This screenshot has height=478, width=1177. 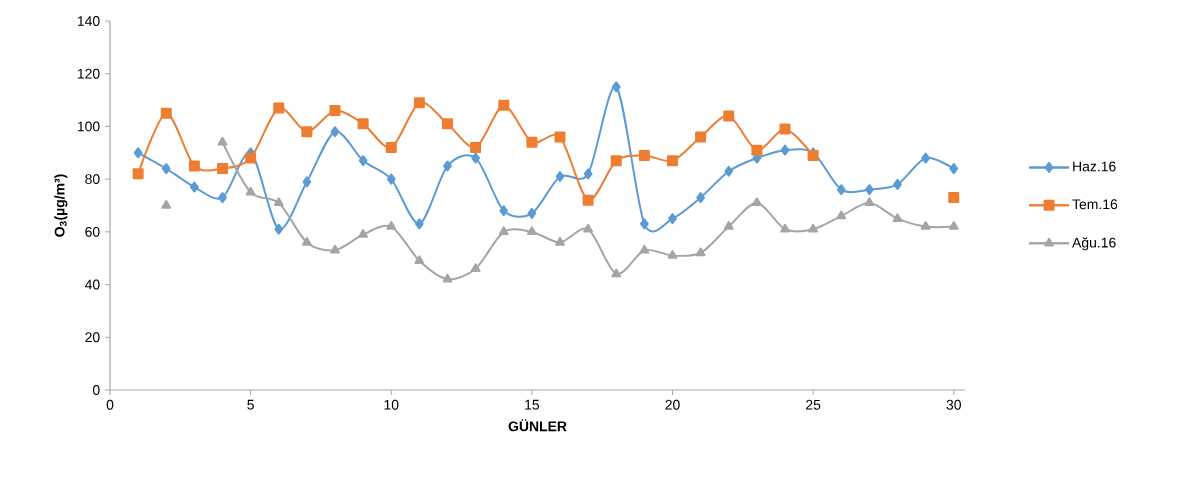 What do you see at coordinates (813, 404) in the screenshot?
I see `x-tick-label: 25` at bounding box center [813, 404].